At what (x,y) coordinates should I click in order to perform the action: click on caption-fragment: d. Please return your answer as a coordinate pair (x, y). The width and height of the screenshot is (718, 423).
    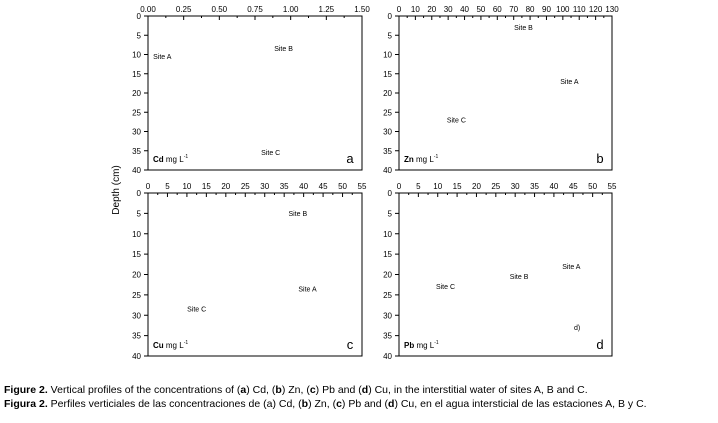
    Looking at the image, I should click on (391, 404).